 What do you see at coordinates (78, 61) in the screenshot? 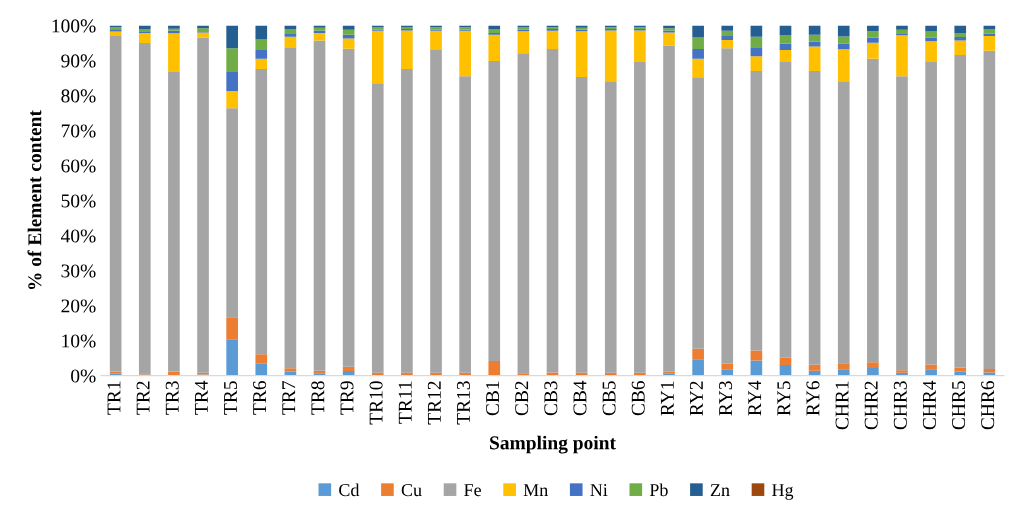
I see `y-tick-label: 90%` at bounding box center [78, 61].